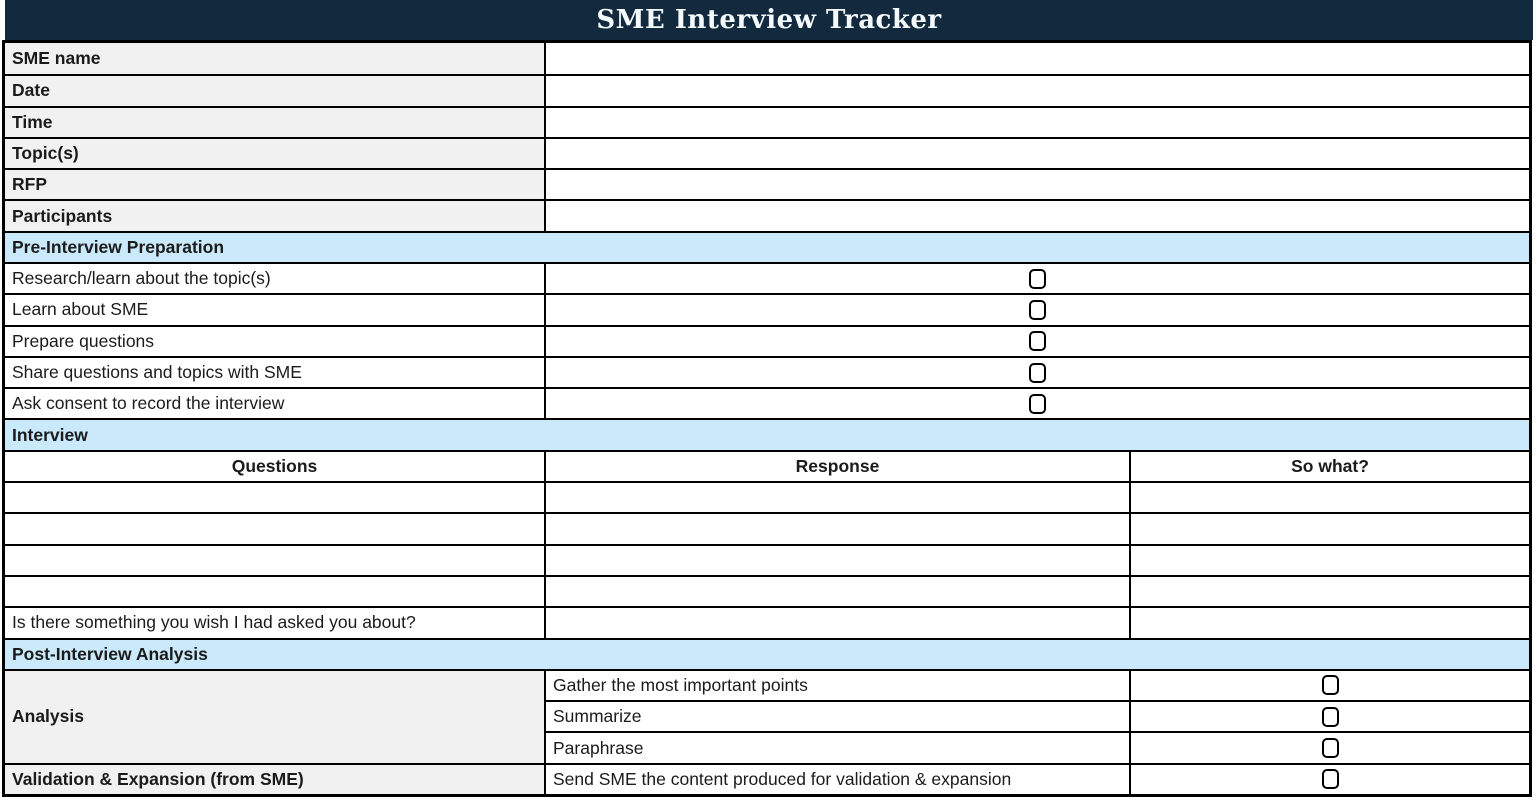 This screenshot has height=804, width=1538. What do you see at coordinates (1036, 184) in the screenshot?
I see `info-value-rfp` at bounding box center [1036, 184].